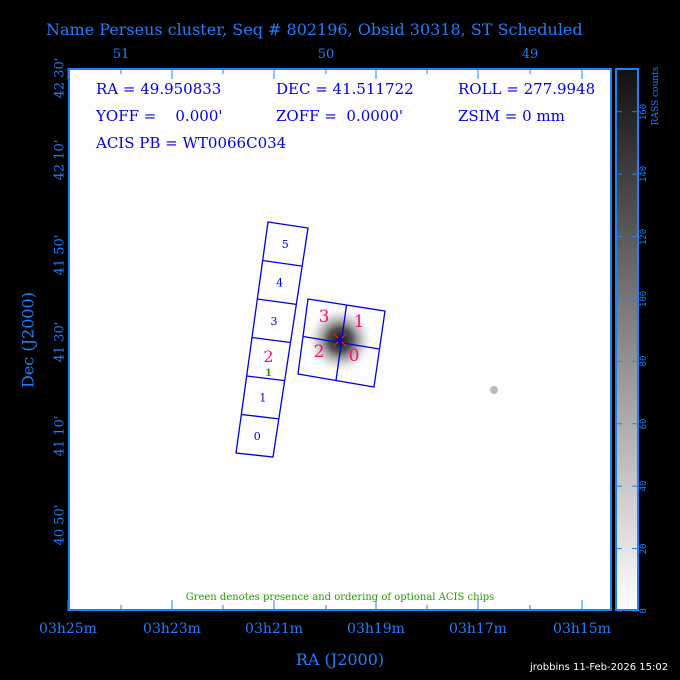 This screenshot has height=680, width=680. What do you see at coordinates (478, 629) in the screenshot?
I see `x-tick-label: 03h17m` at bounding box center [478, 629].